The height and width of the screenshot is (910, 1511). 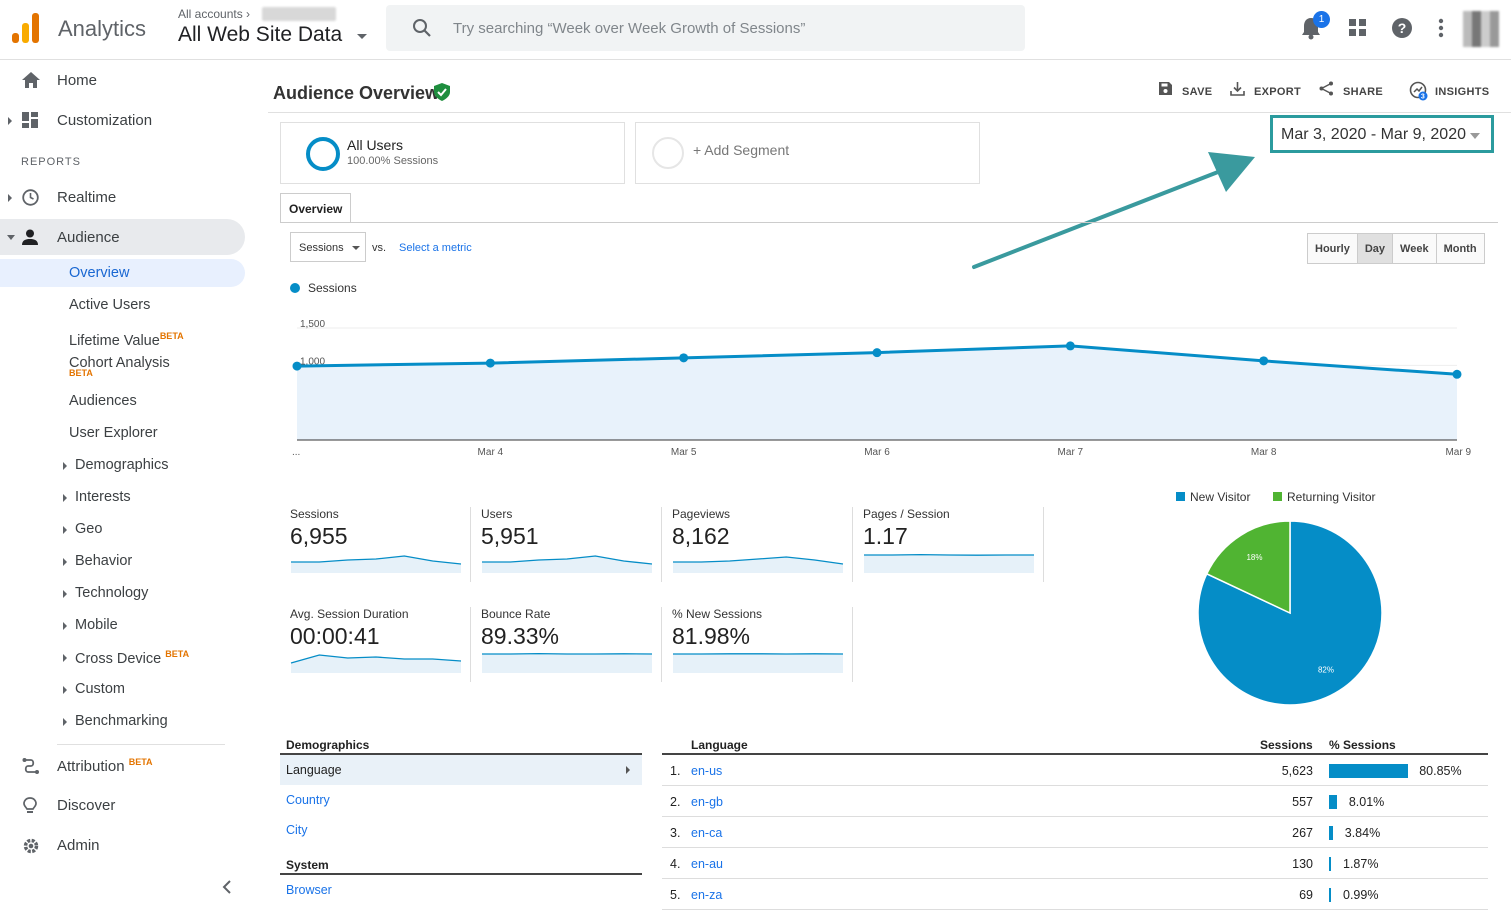 I want to click on sidebar-item-audience: Audience, so click(x=122, y=237).